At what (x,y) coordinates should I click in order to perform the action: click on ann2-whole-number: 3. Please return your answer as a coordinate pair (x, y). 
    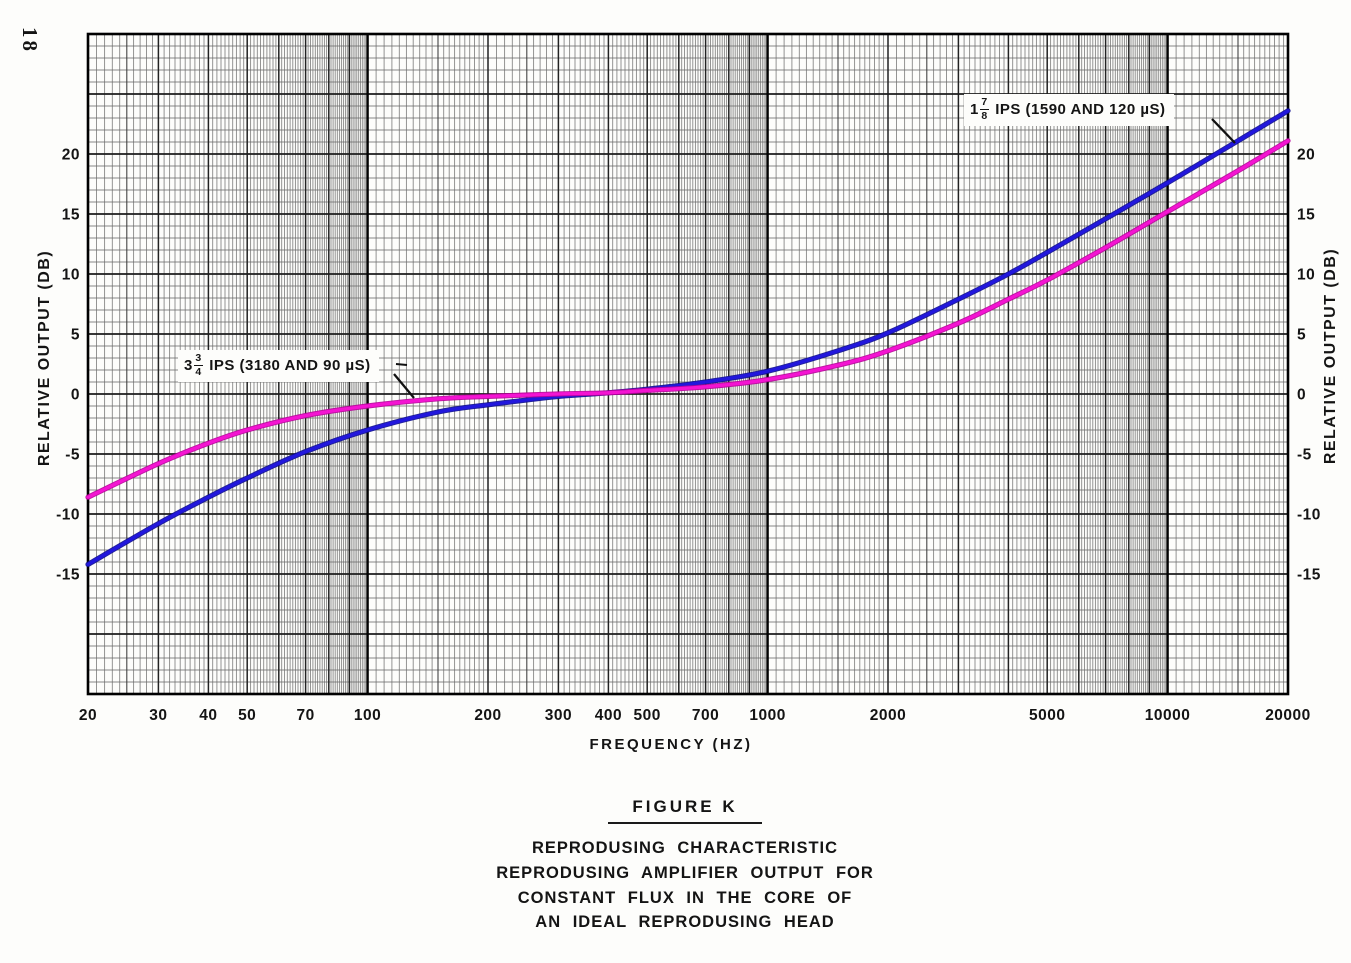
    Looking at the image, I should click on (188, 366).